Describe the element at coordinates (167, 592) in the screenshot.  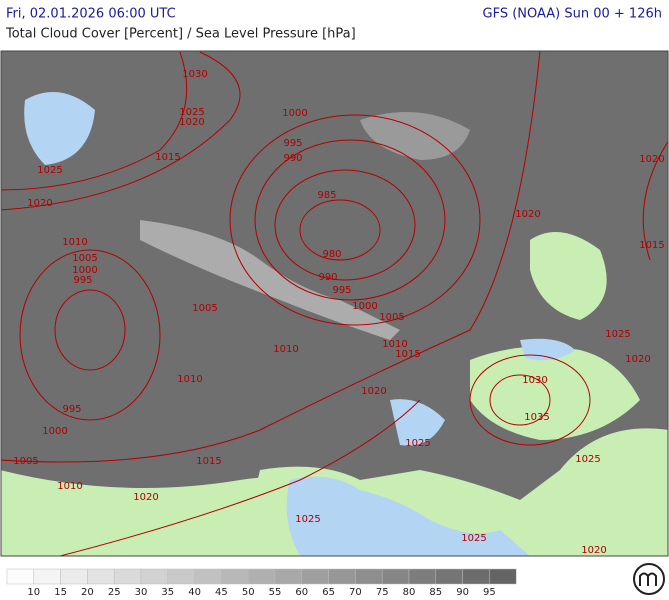
I see `legend-label: 35` at that location.